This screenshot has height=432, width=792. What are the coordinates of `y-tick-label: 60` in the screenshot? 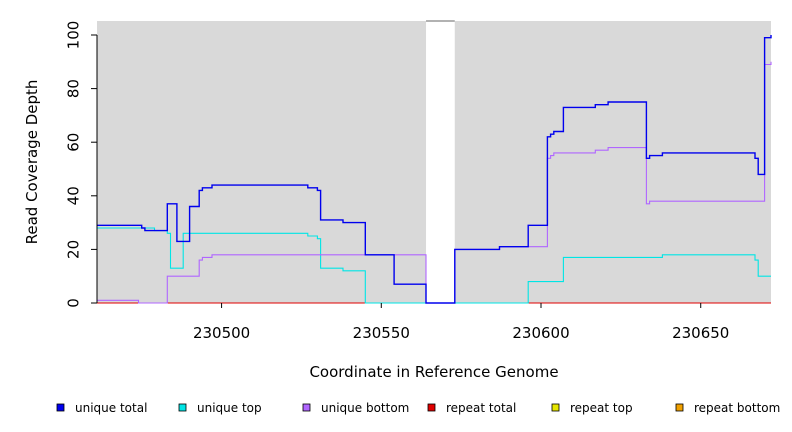 It's located at (73, 142).